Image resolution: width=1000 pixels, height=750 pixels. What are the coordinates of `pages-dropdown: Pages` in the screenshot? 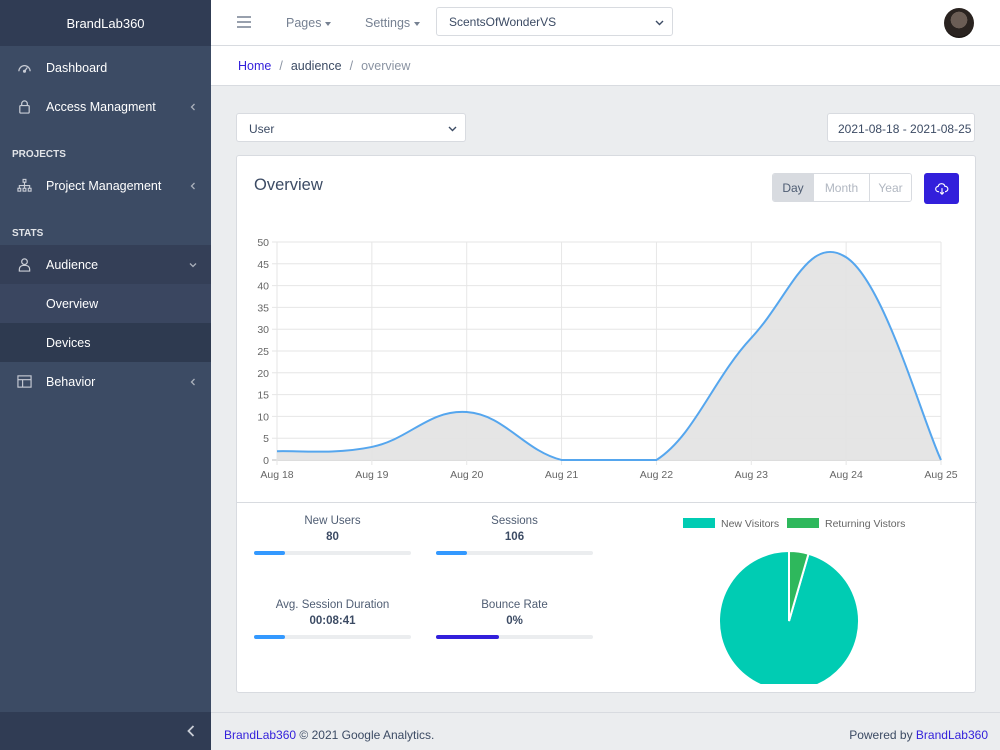 It's located at (309, 23).